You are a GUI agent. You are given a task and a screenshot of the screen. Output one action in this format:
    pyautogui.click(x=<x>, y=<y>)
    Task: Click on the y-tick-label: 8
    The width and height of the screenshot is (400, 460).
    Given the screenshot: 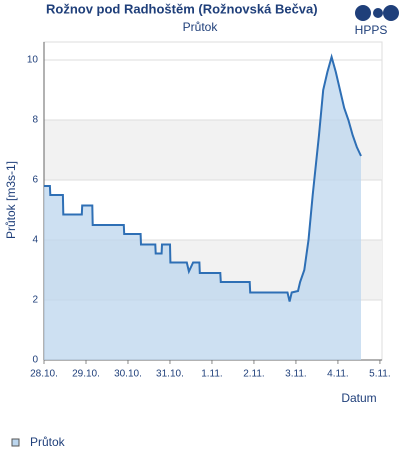 What is the action you would take?
    pyautogui.click(x=35, y=120)
    